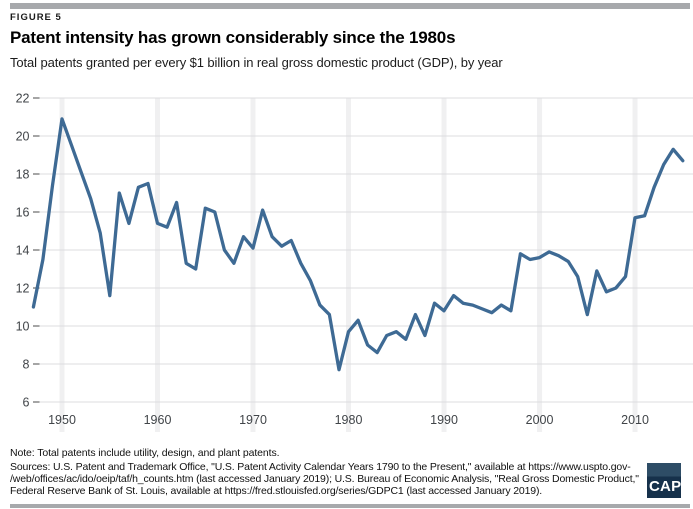  What do you see at coordinates (26, 364) in the screenshot?
I see `y-tick-label: 8` at bounding box center [26, 364].